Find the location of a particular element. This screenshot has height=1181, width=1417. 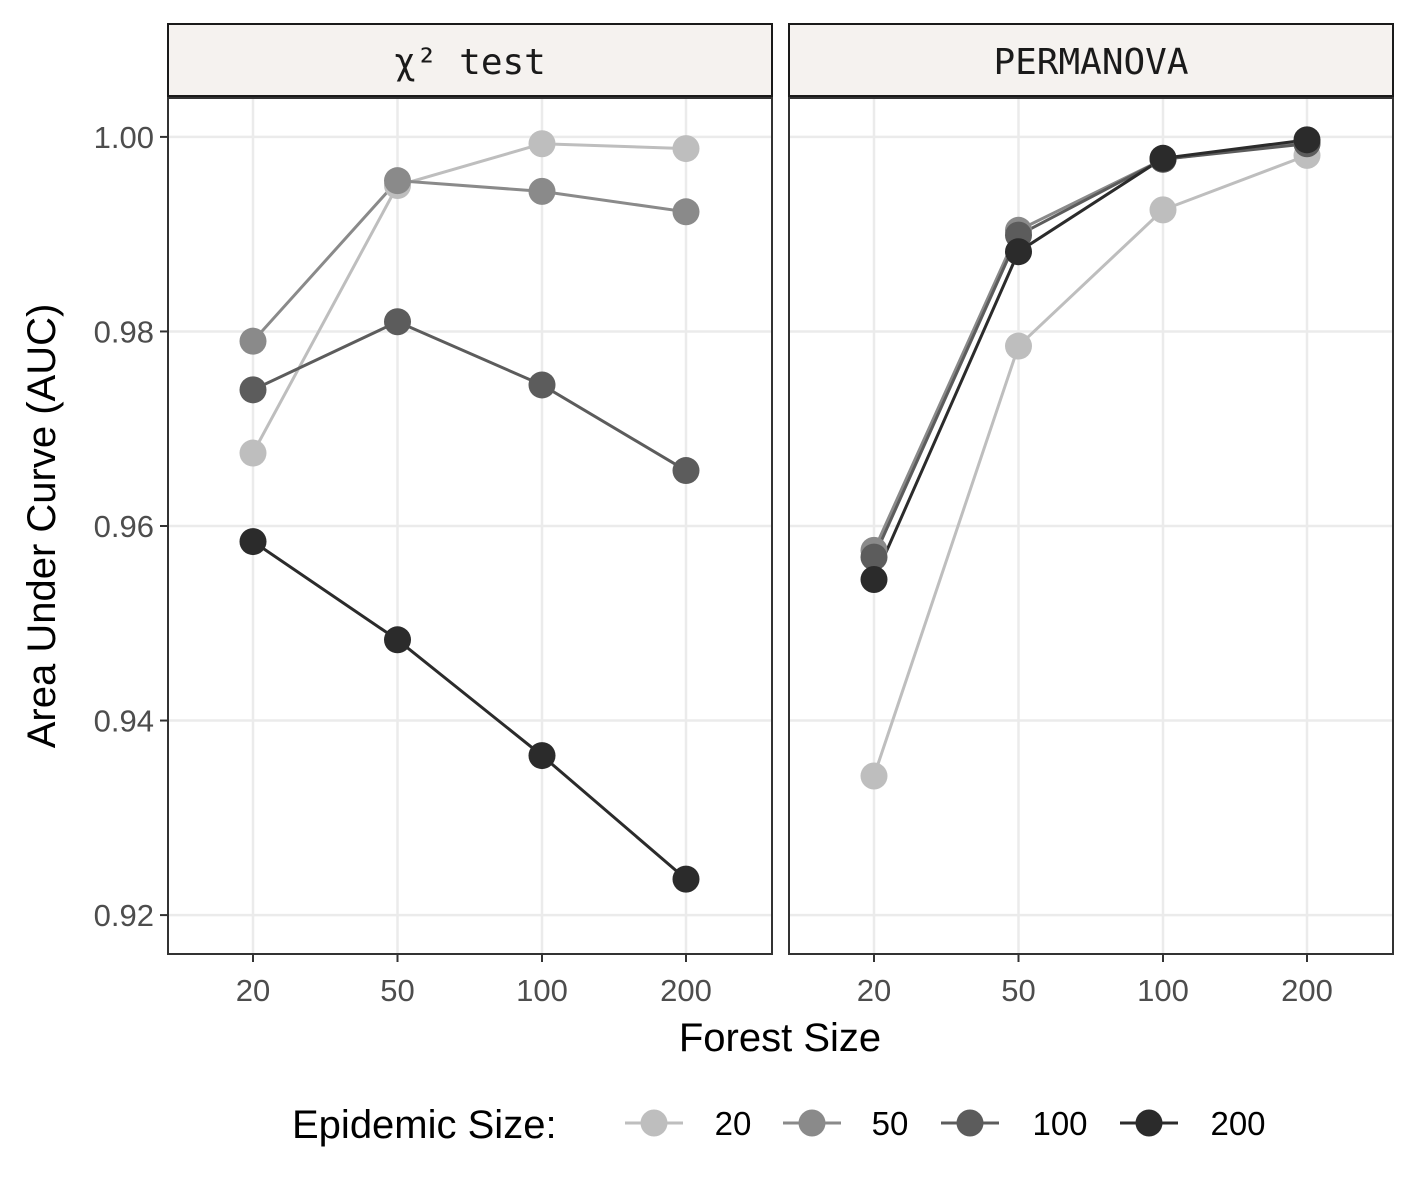

legend-label: 200 is located at coordinates (1237, 1123).